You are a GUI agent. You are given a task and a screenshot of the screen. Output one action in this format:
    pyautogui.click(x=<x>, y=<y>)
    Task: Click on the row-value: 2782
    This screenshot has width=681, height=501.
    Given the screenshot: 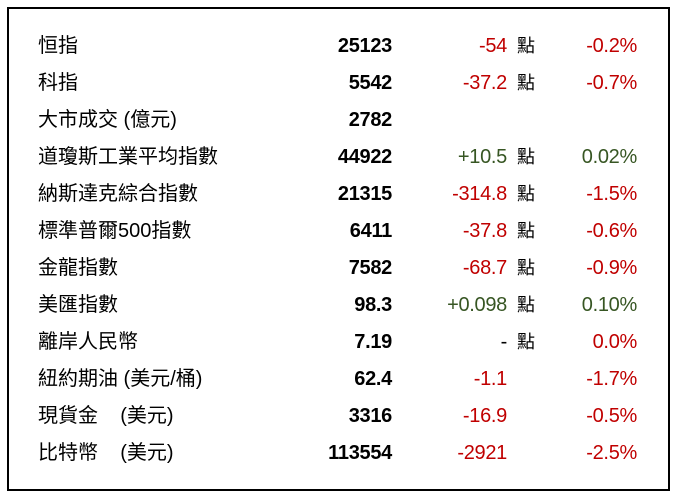 What is the action you would take?
    pyautogui.click(x=370, y=120)
    